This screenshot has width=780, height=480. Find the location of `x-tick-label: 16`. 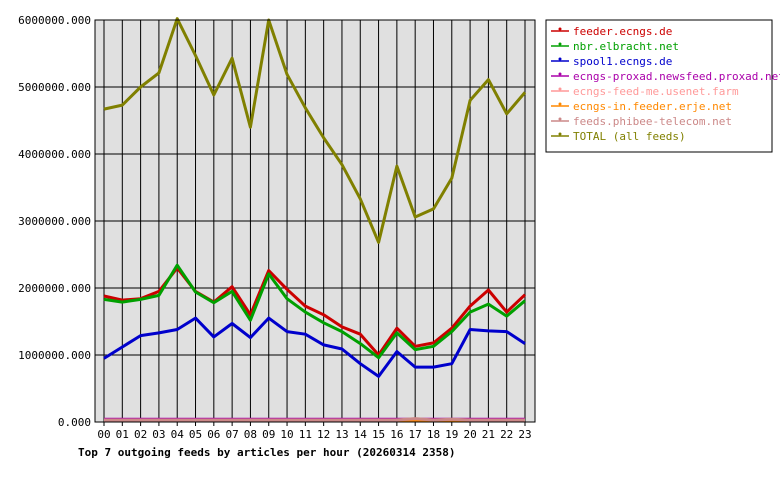

x-tick-label: 16 is located at coordinates (396, 434).